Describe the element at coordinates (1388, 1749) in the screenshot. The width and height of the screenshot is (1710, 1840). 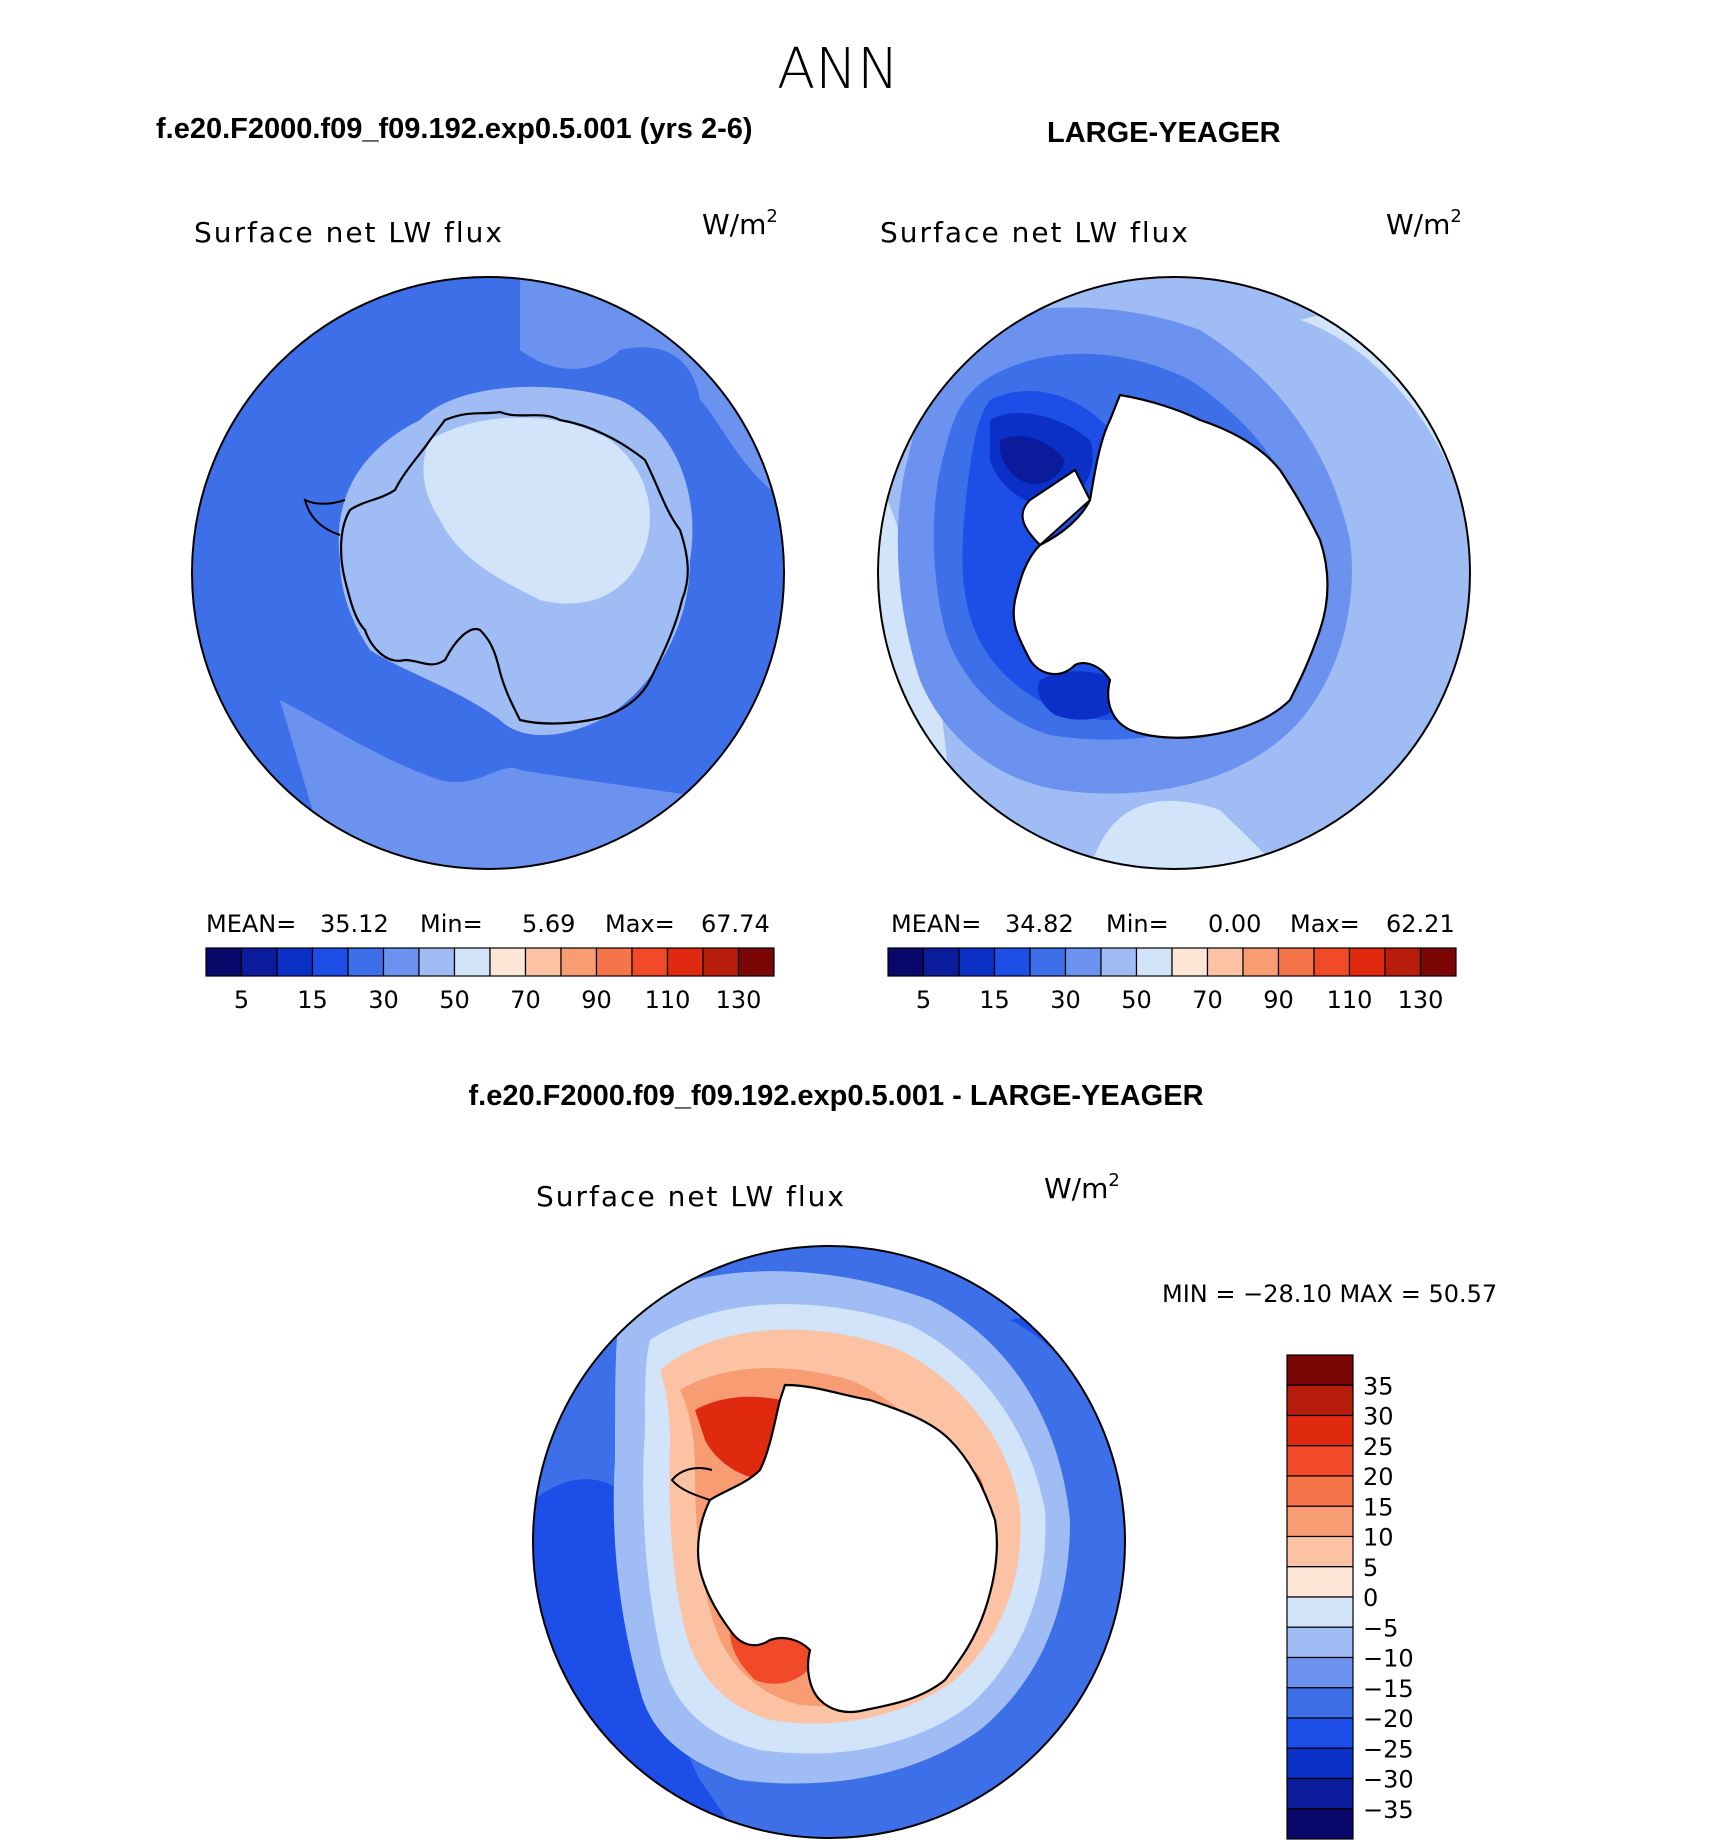
I see `diff-colorbar-tick-label: −25` at that location.